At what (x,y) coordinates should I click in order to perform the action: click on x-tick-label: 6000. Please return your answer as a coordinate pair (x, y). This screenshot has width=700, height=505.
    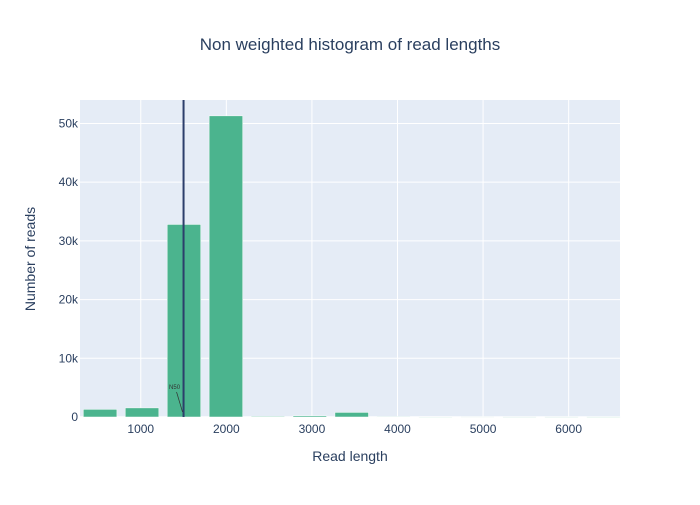
    Looking at the image, I should click on (568, 429).